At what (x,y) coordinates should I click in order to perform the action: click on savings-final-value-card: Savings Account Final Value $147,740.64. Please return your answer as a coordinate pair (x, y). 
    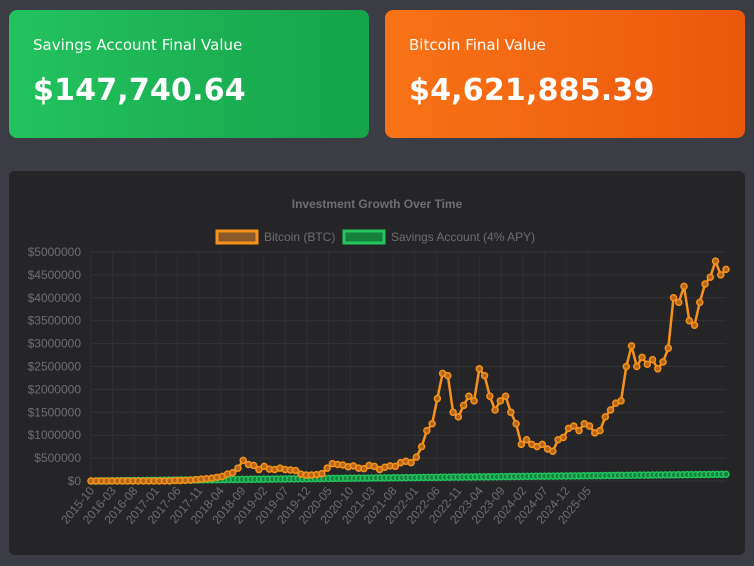
    Looking at the image, I should click on (189, 74).